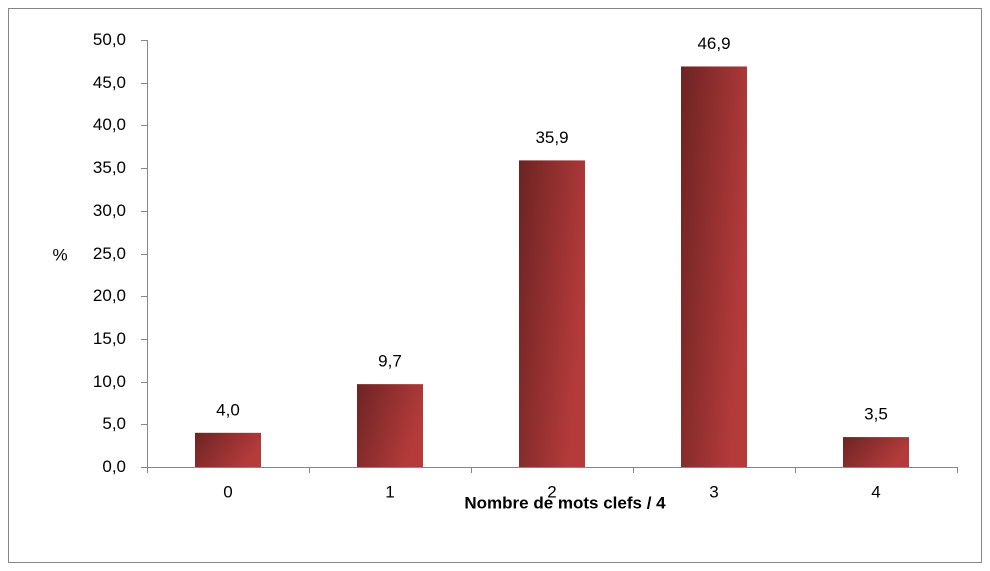 The width and height of the screenshot is (990, 571). I want to click on y-tick-label: 10,0, so click(109, 381).